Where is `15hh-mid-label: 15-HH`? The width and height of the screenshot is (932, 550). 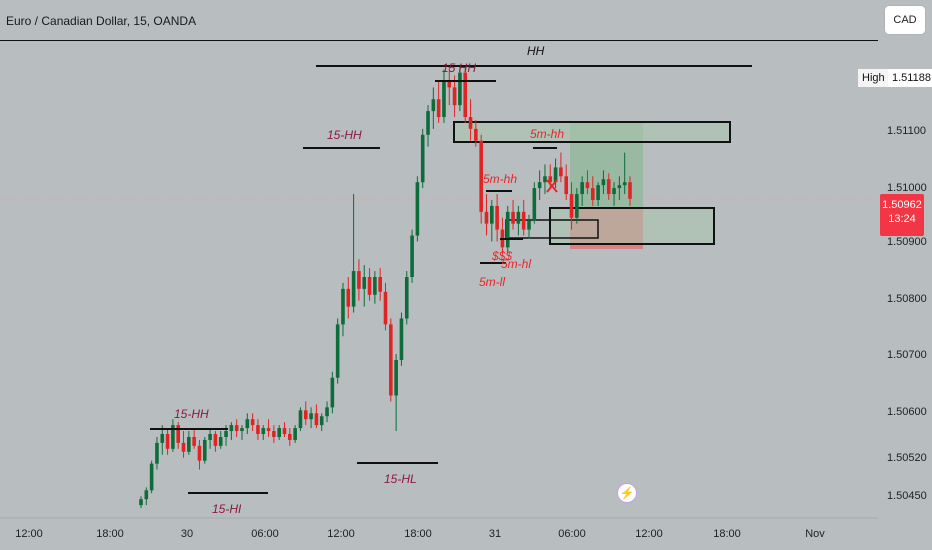 15hh-mid-label: 15-HH is located at coordinates (344, 135).